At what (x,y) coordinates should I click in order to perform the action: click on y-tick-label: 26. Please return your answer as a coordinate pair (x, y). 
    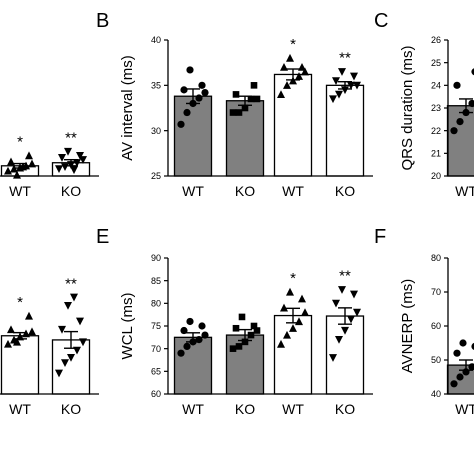
    Looking at the image, I should click on (436, 40).